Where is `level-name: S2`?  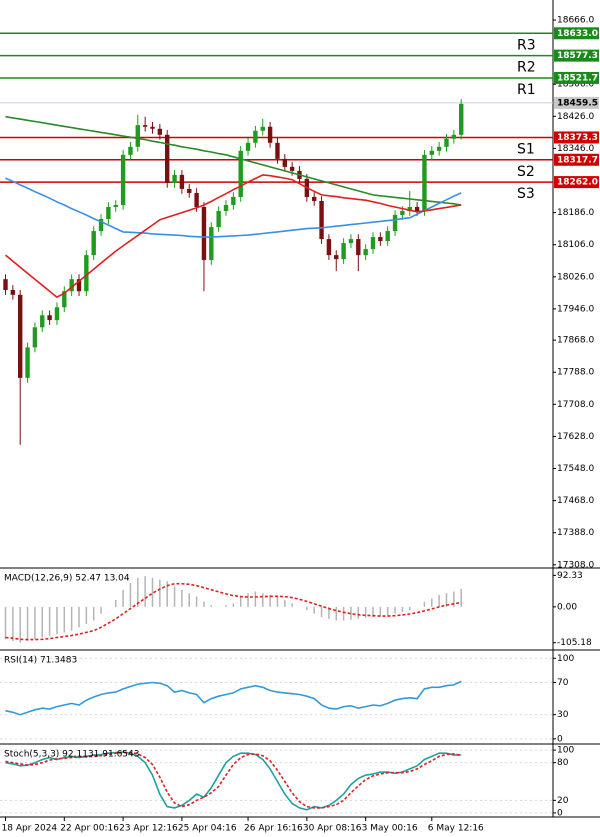 level-name: S2 is located at coordinates (526, 172).